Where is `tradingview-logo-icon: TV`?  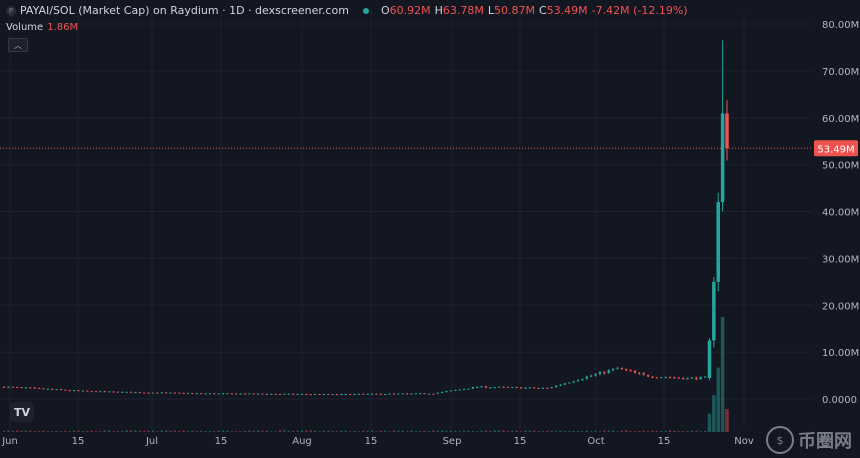 tradingview-logo-icon: TV is located at coordinates (22, 412).